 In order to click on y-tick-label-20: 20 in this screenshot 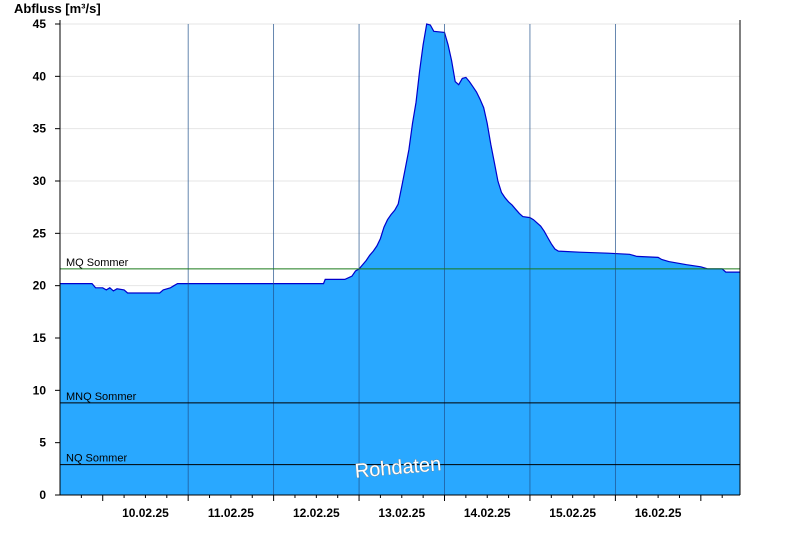, I will do `click(40, 286)`.